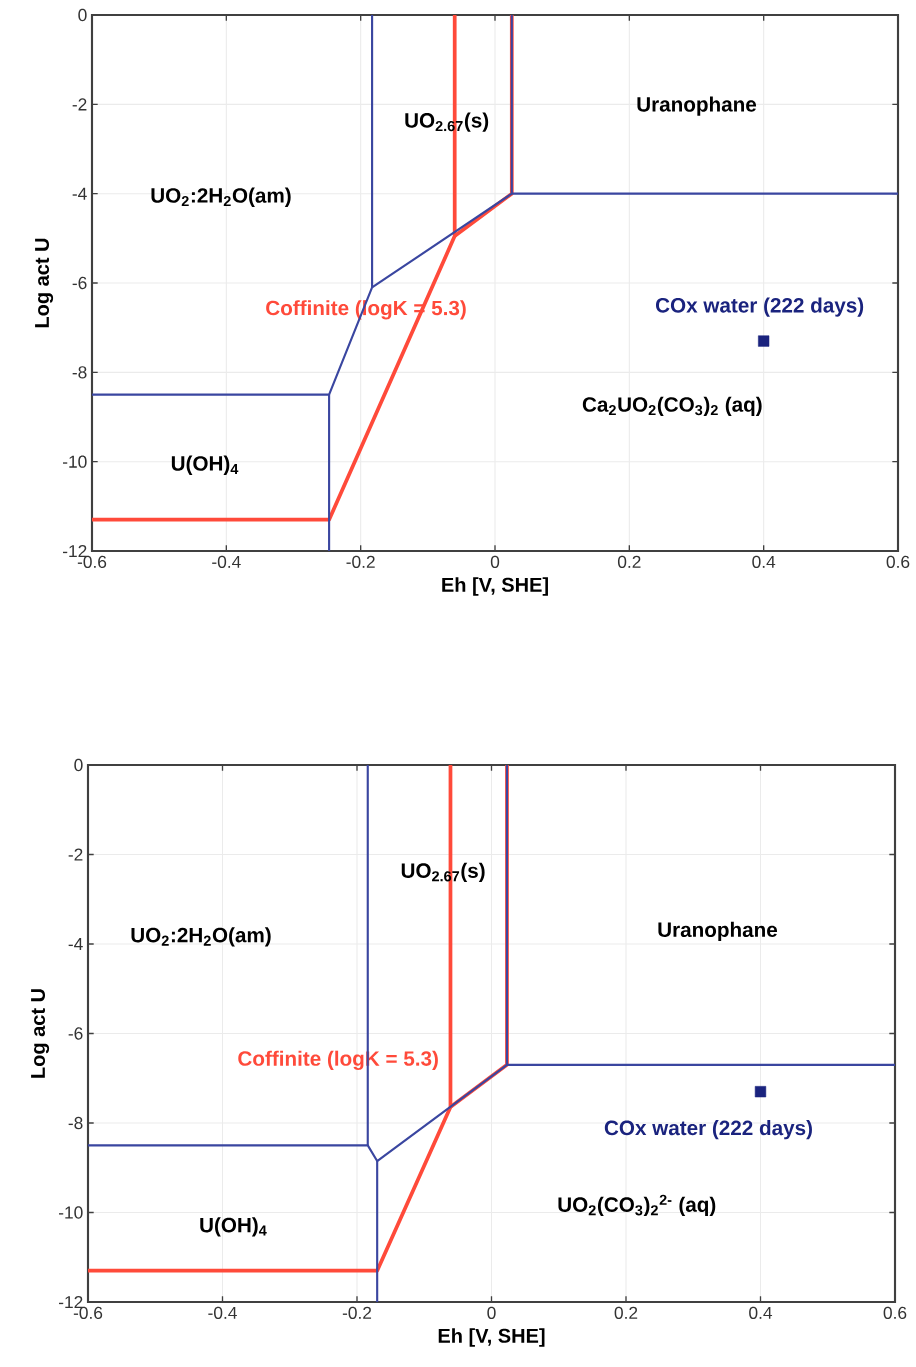 The height and width of the screenshot is (1367, 916). I want to click on text: COx water (222 days), so click(708, 1130).